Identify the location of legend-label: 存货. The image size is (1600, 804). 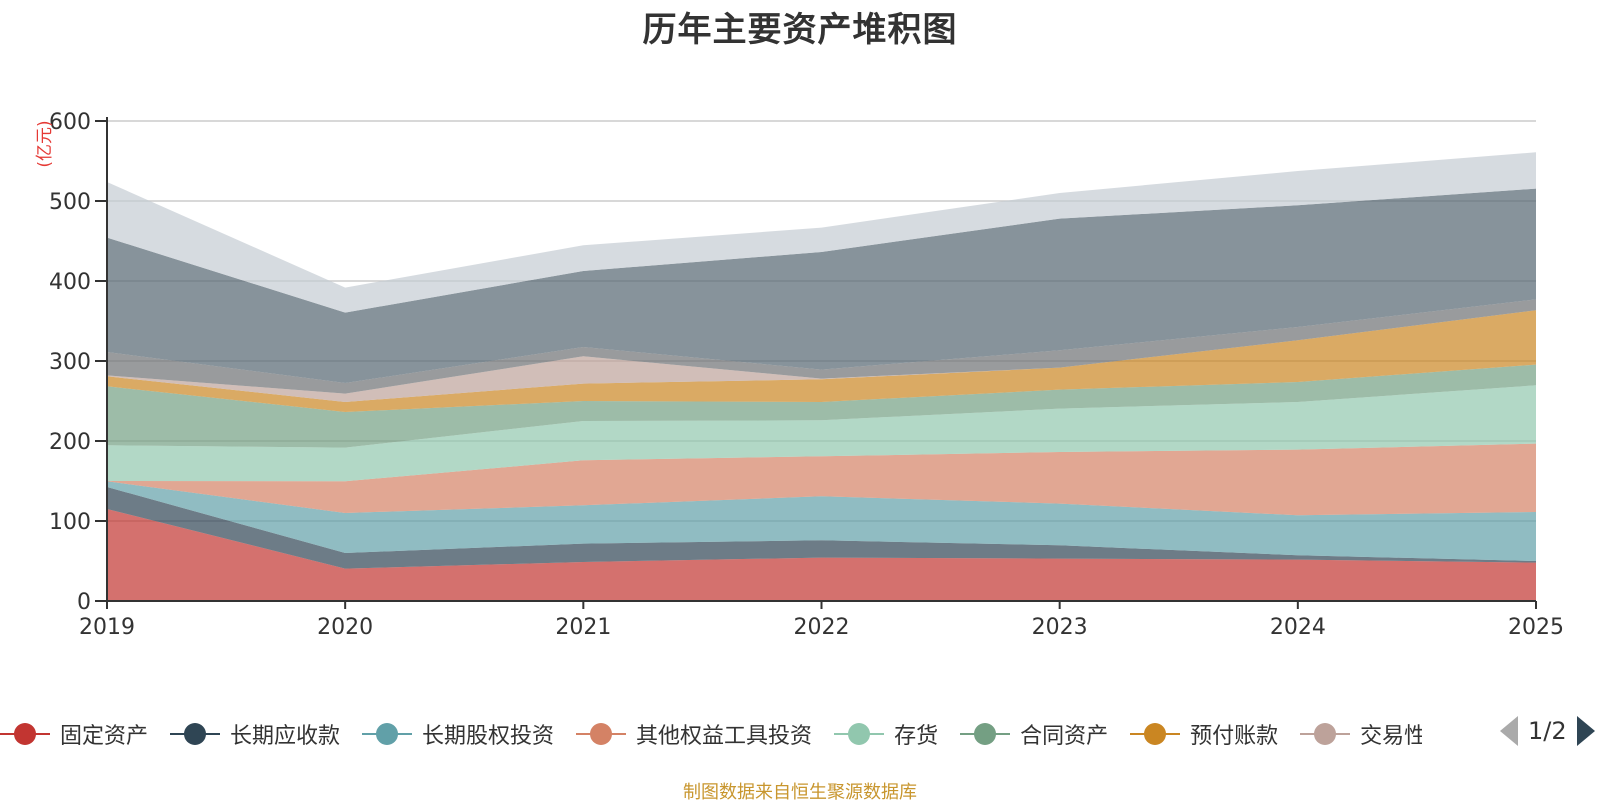
(916, 736).